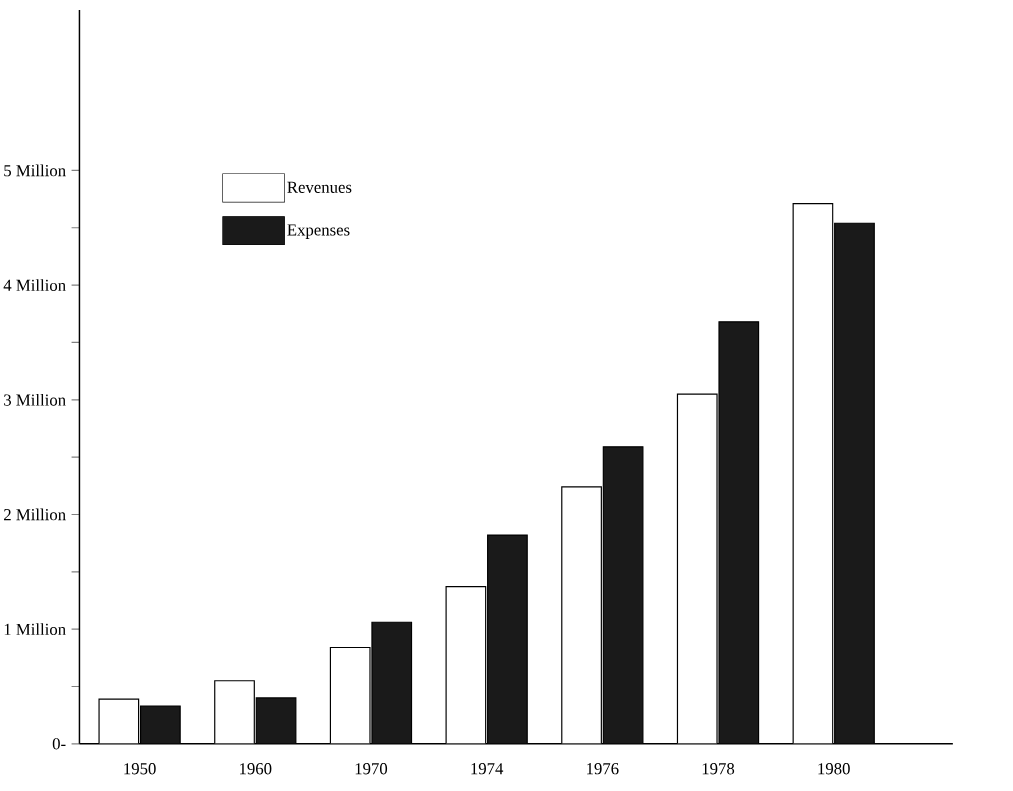 The image size is (1013, 791). What do you see at coordinates (34, 285) in the screenshot?
I see `y-tick-label: 4 Million` at bounding box center [34, 285].